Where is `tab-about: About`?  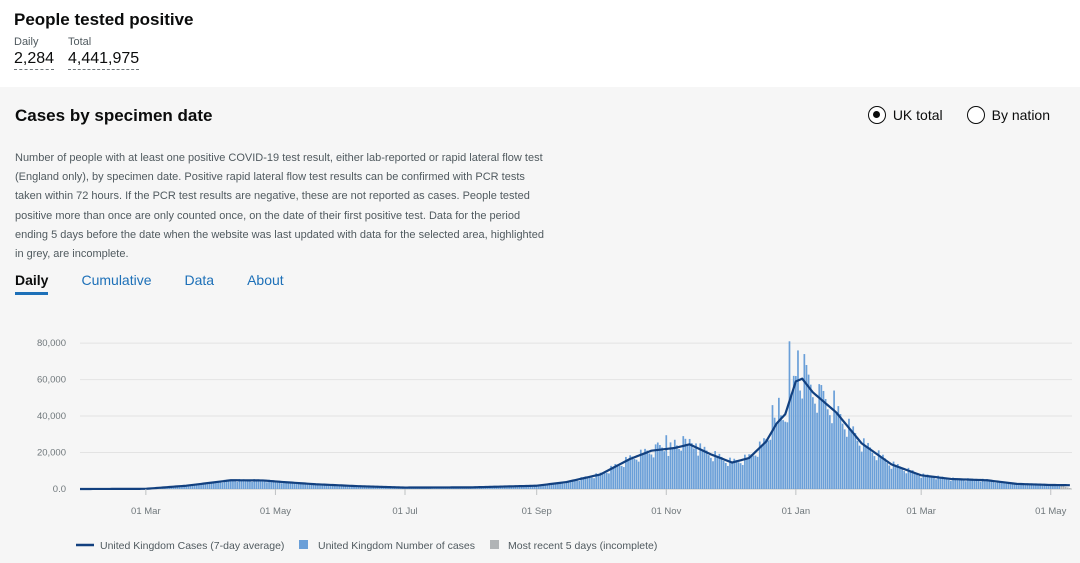 tab-about: About is located at coordinates (265, 280).